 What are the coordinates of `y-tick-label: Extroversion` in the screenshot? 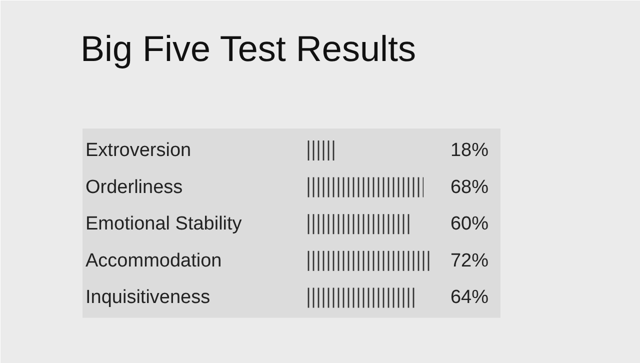 It's located at (139, 150).